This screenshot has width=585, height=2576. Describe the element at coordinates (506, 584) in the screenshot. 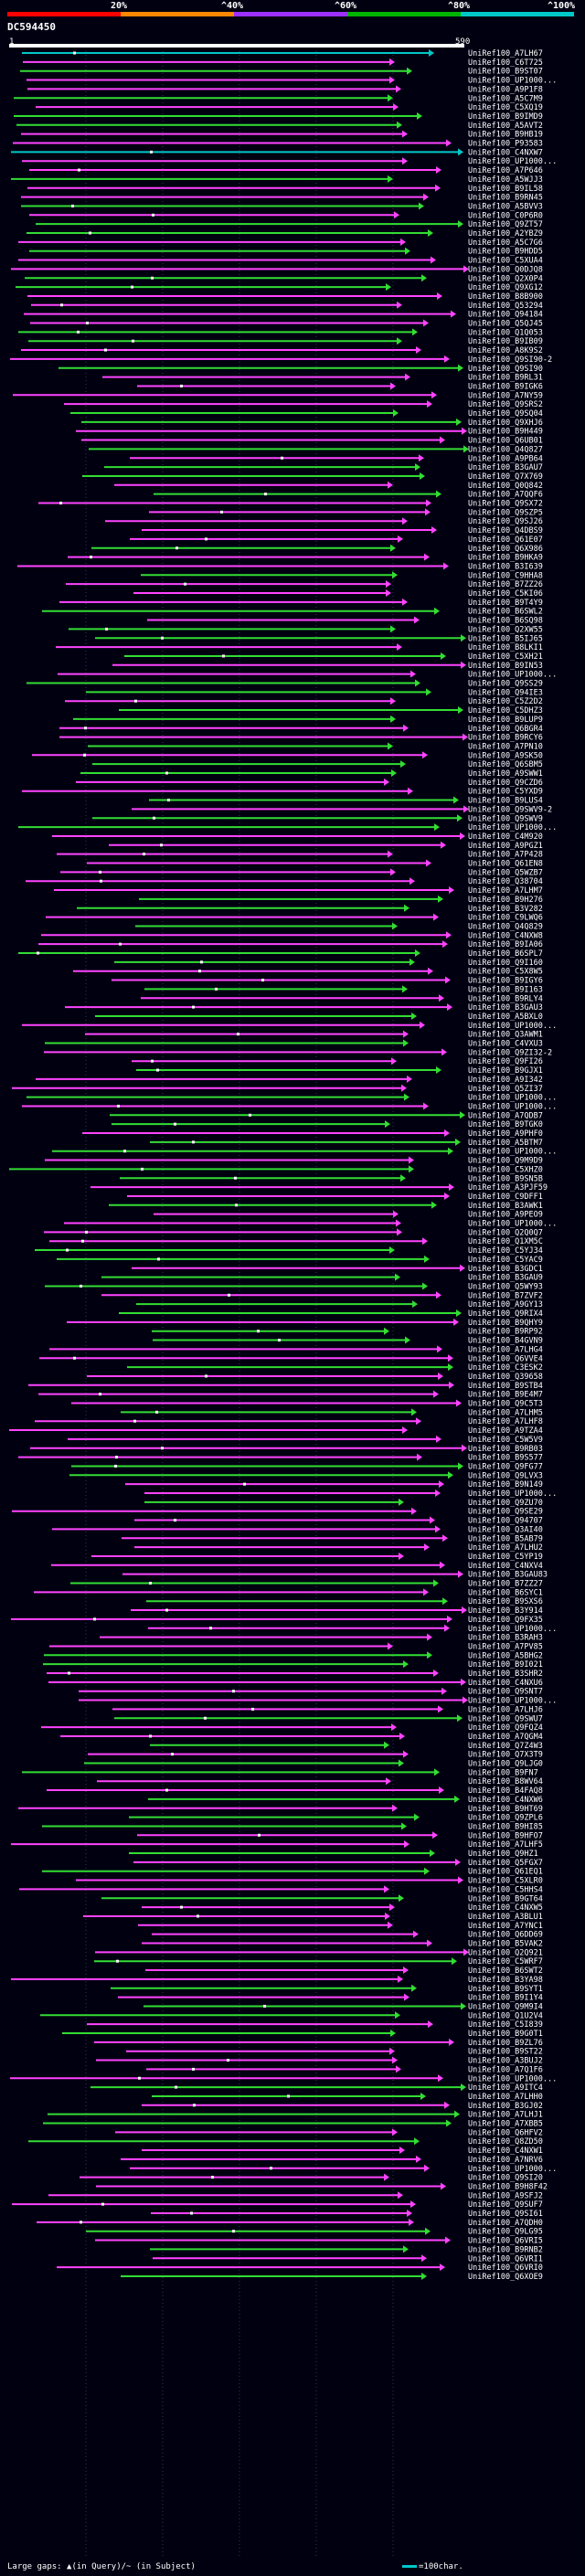

I see `hit-label-59: UniRef100_B7ZZ26` at that location.